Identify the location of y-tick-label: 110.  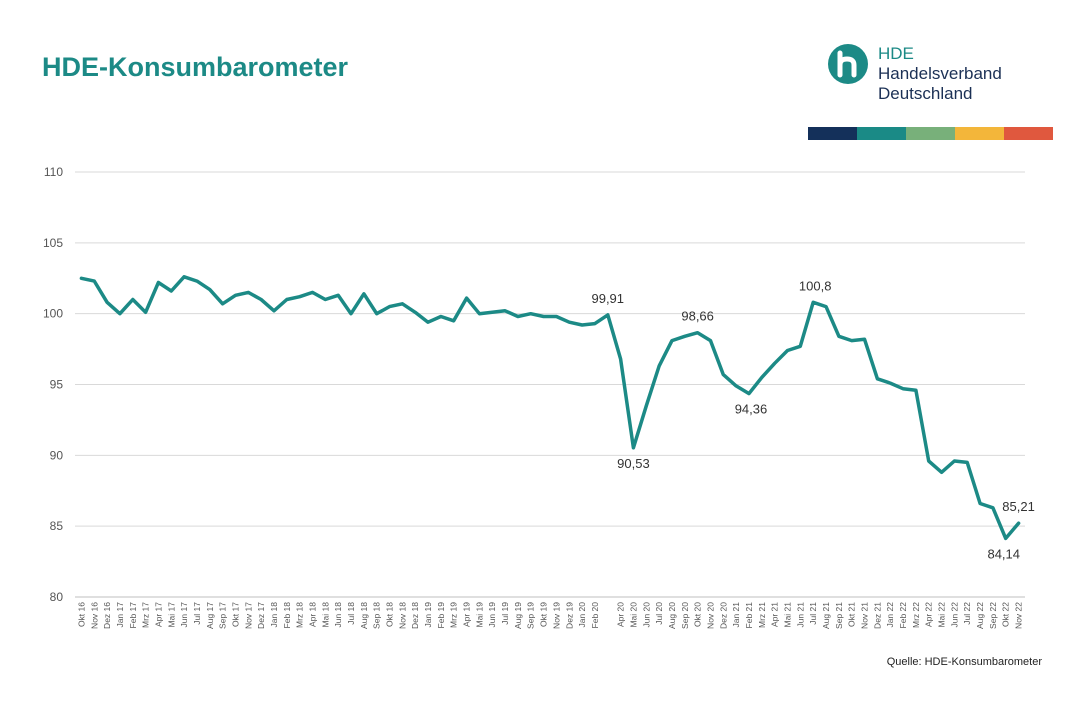
(53, 172).